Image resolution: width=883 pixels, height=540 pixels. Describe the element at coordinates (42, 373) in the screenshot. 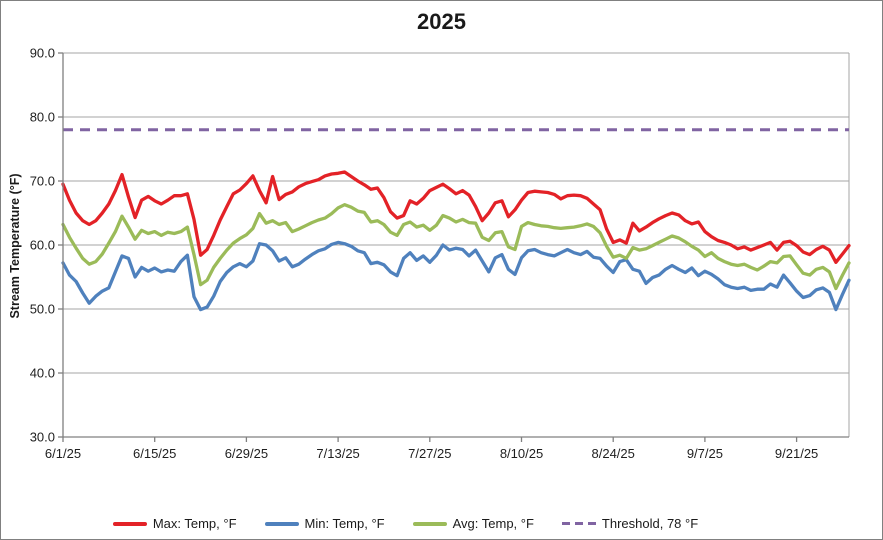

I see `y-tick-label: 40.0` at that location.